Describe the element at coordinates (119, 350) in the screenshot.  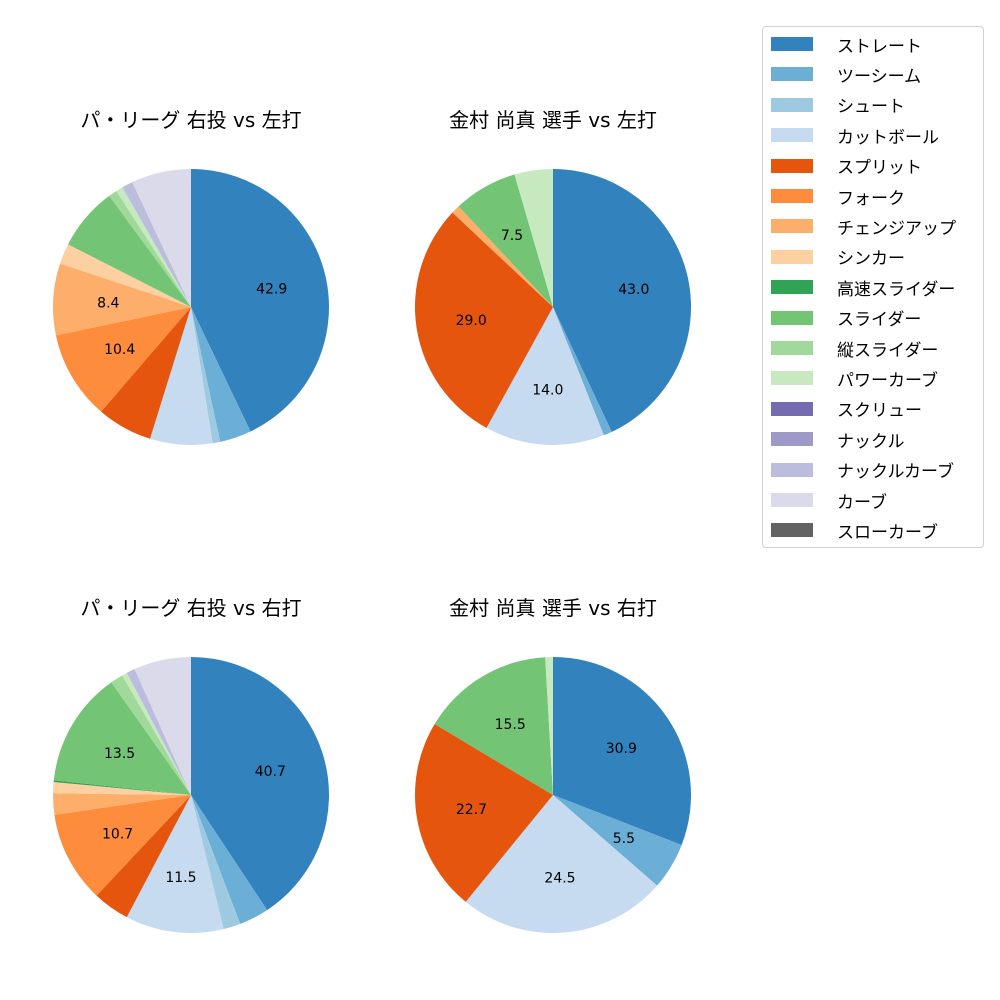
I see `slice-value-label: 10.4` at that location.